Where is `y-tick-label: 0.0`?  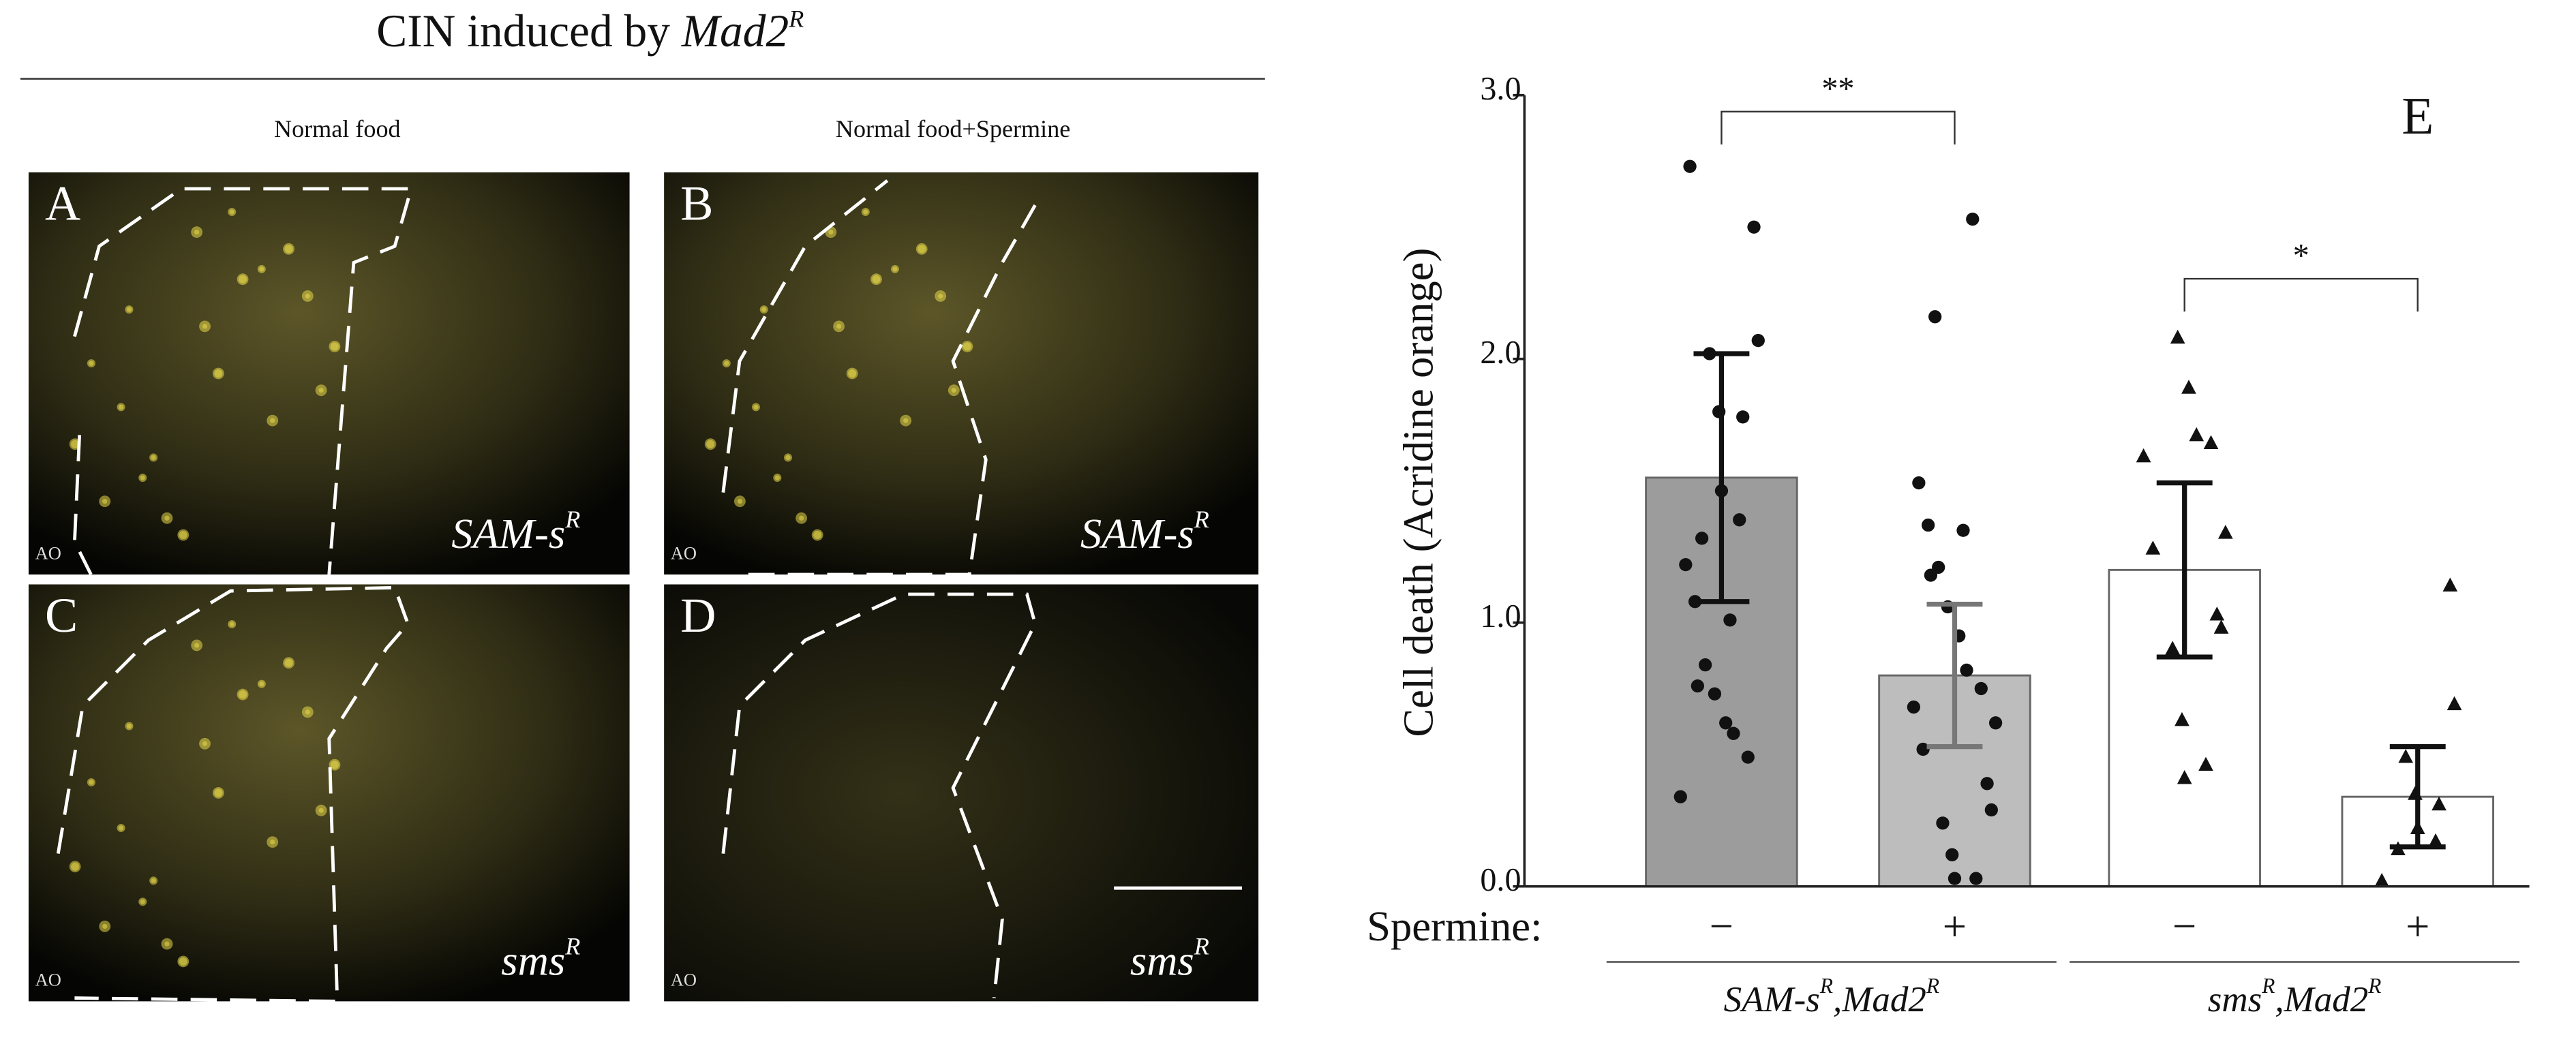 y-tick-label: 0.0 is located at coordinates (1501, 880).